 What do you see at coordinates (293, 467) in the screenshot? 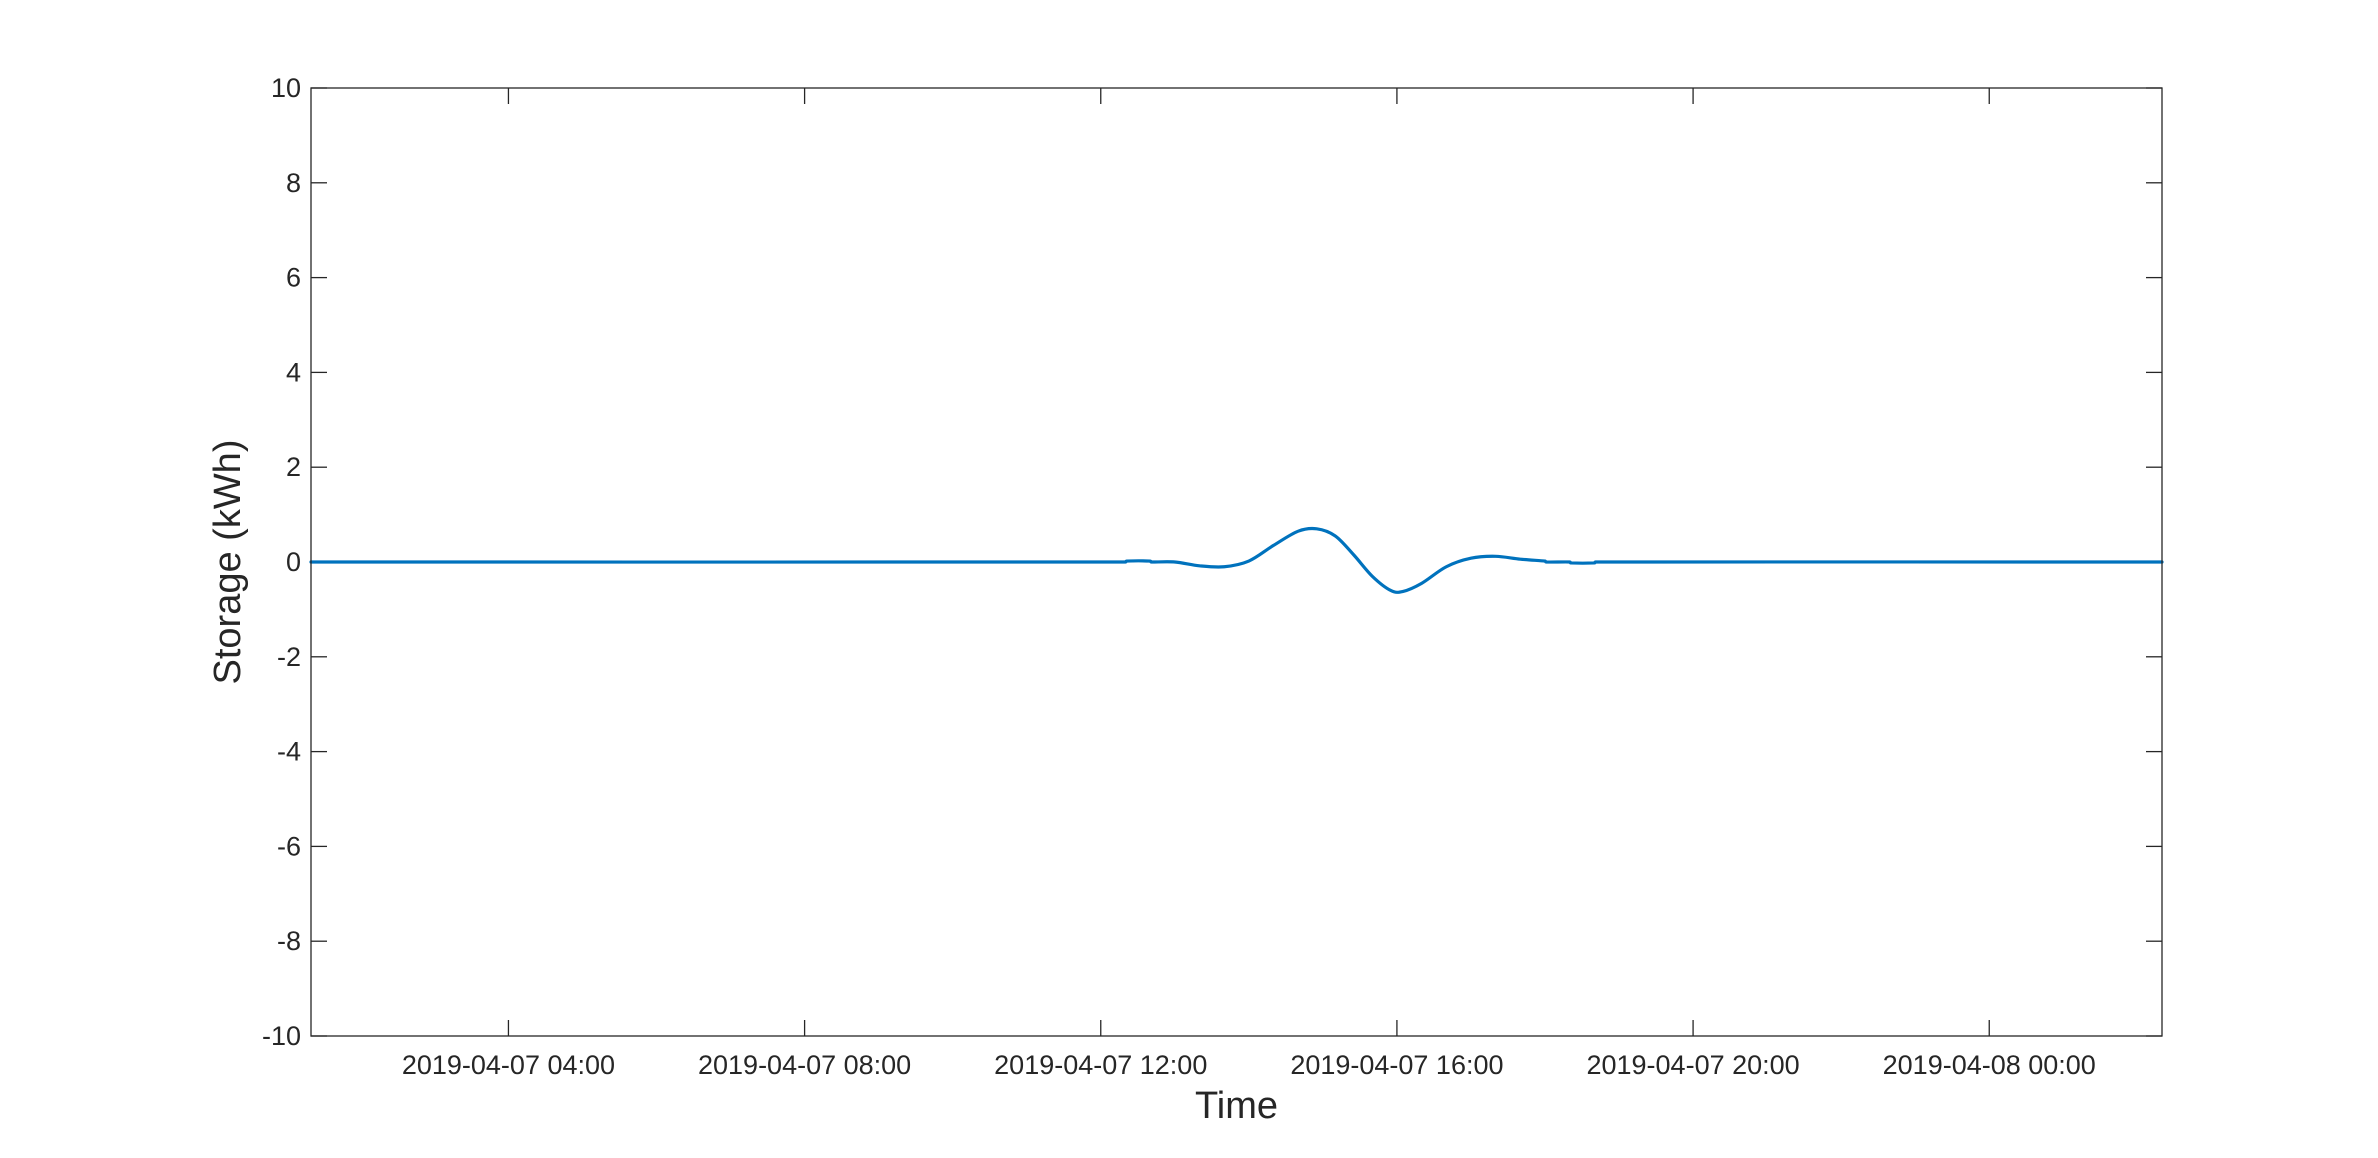
I see `y-tick-label: 2` at bounding box center [293, 467].